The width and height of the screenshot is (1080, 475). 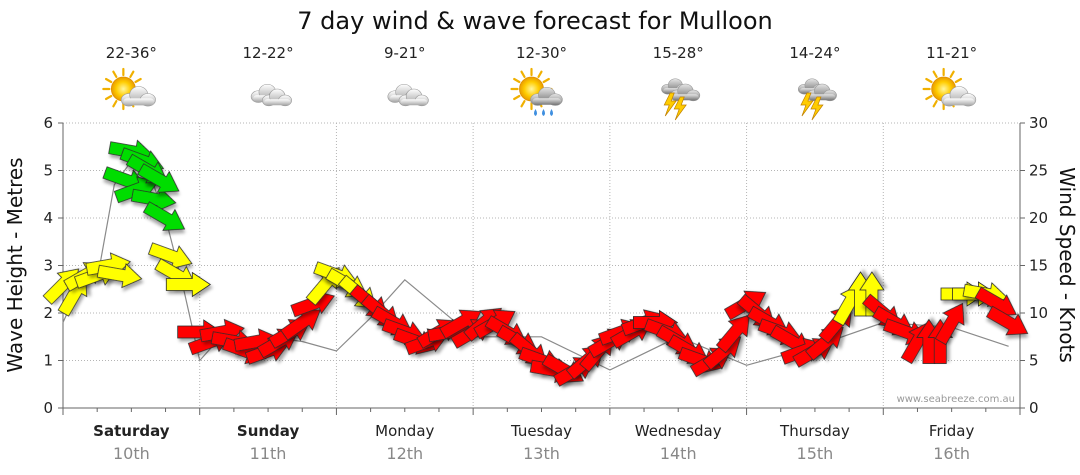 I want to click on y-axis-left-title: Wave Height - Metres, so click(x=15, y=264).